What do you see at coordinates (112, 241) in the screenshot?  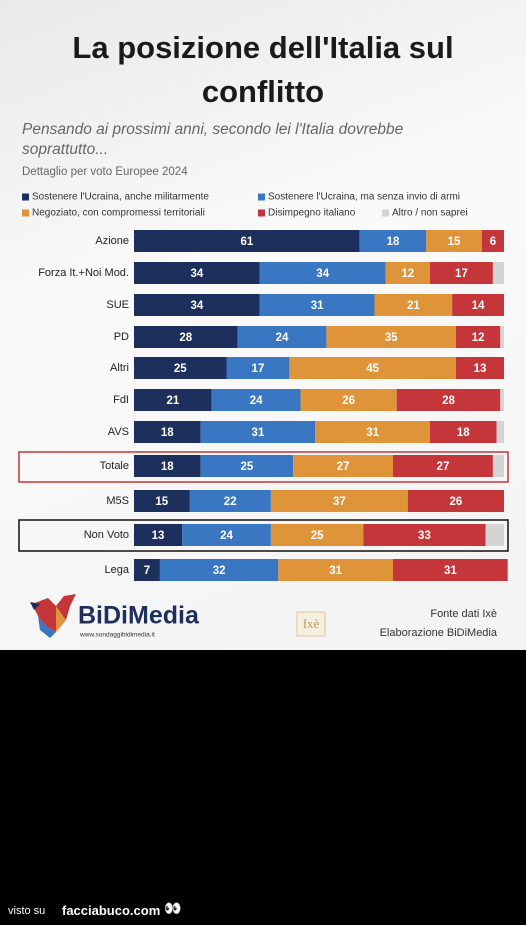 I see `row-label: Azione` at bounding box center [112, 241].